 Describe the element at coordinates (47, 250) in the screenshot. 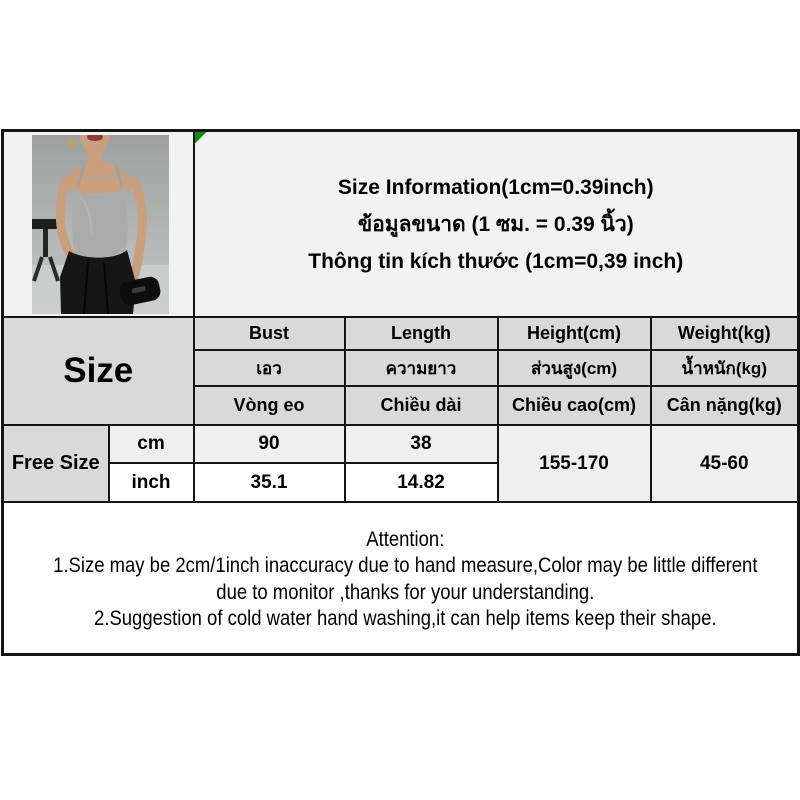

I see `stool` at that location.